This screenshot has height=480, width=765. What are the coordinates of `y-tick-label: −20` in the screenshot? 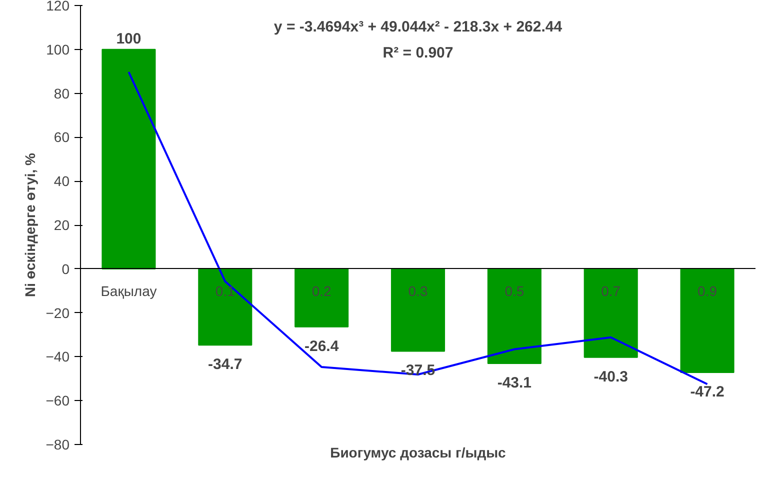 It's located at (58, 312).